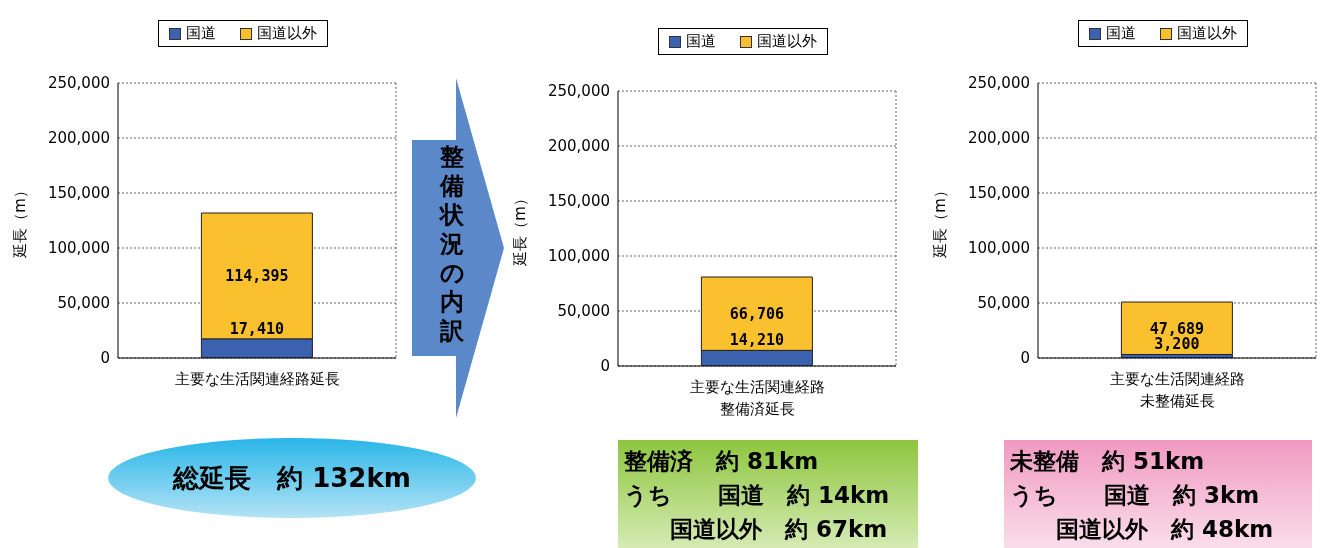  What do you see at coordinates (756, 314) in the screenshot?
I see `data-label: 66,706` at bounding box center [756, 314].